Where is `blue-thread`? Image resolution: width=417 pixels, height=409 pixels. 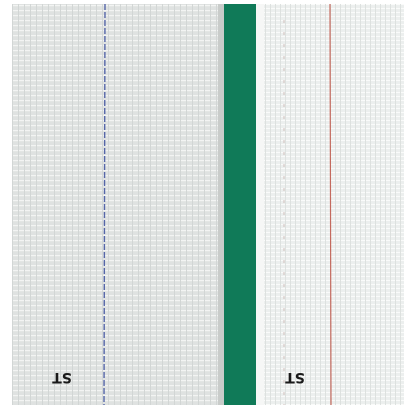 blue-thread is located at coordinates (104, 204).